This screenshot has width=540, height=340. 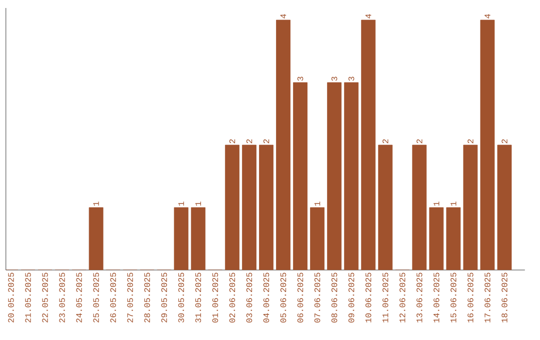 I want to click on x-tick-label: 13.06.2025, so click(x=419, y=297).